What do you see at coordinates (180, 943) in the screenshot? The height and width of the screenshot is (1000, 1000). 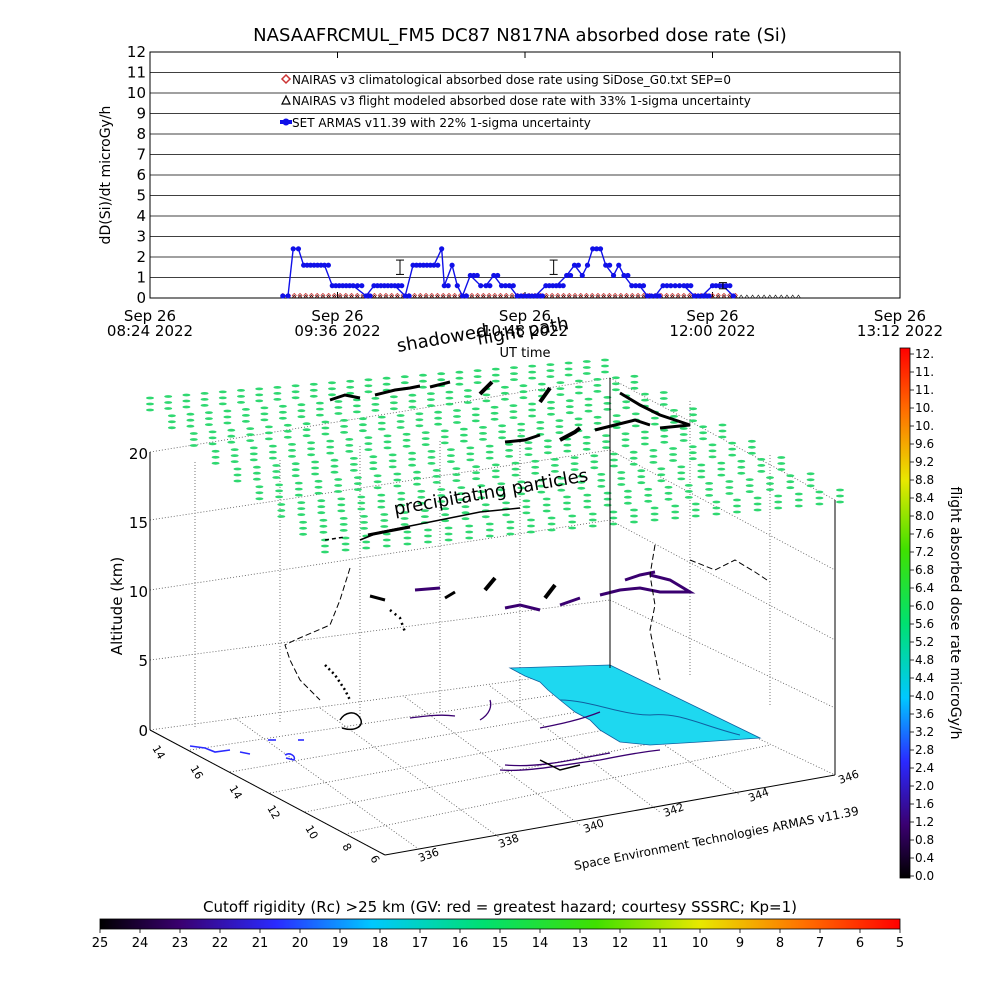 I see `rigidity-colorbar-tick-label: 23` at bounding box center [180, 943].